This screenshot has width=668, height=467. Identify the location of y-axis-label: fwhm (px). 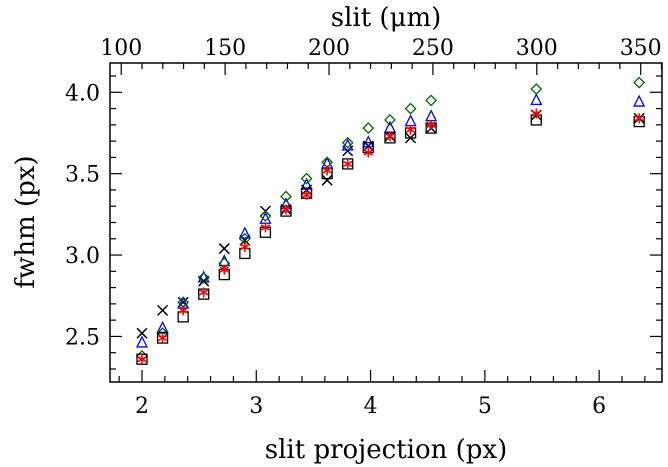
(26, 221).